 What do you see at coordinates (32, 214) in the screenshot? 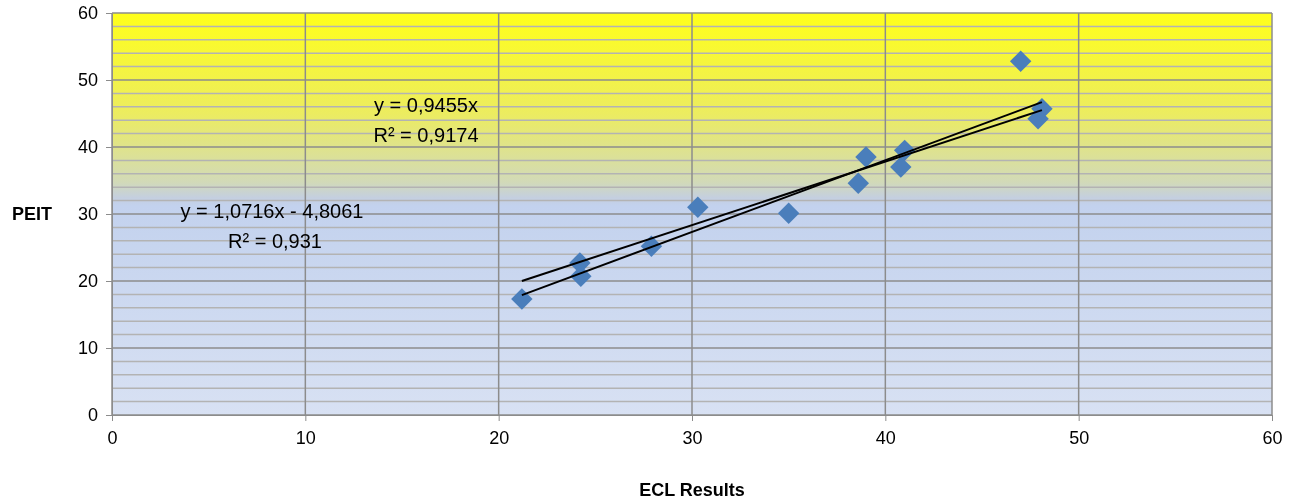
I see `y-axis-title: PEIT` at bounding box center [32, 214].